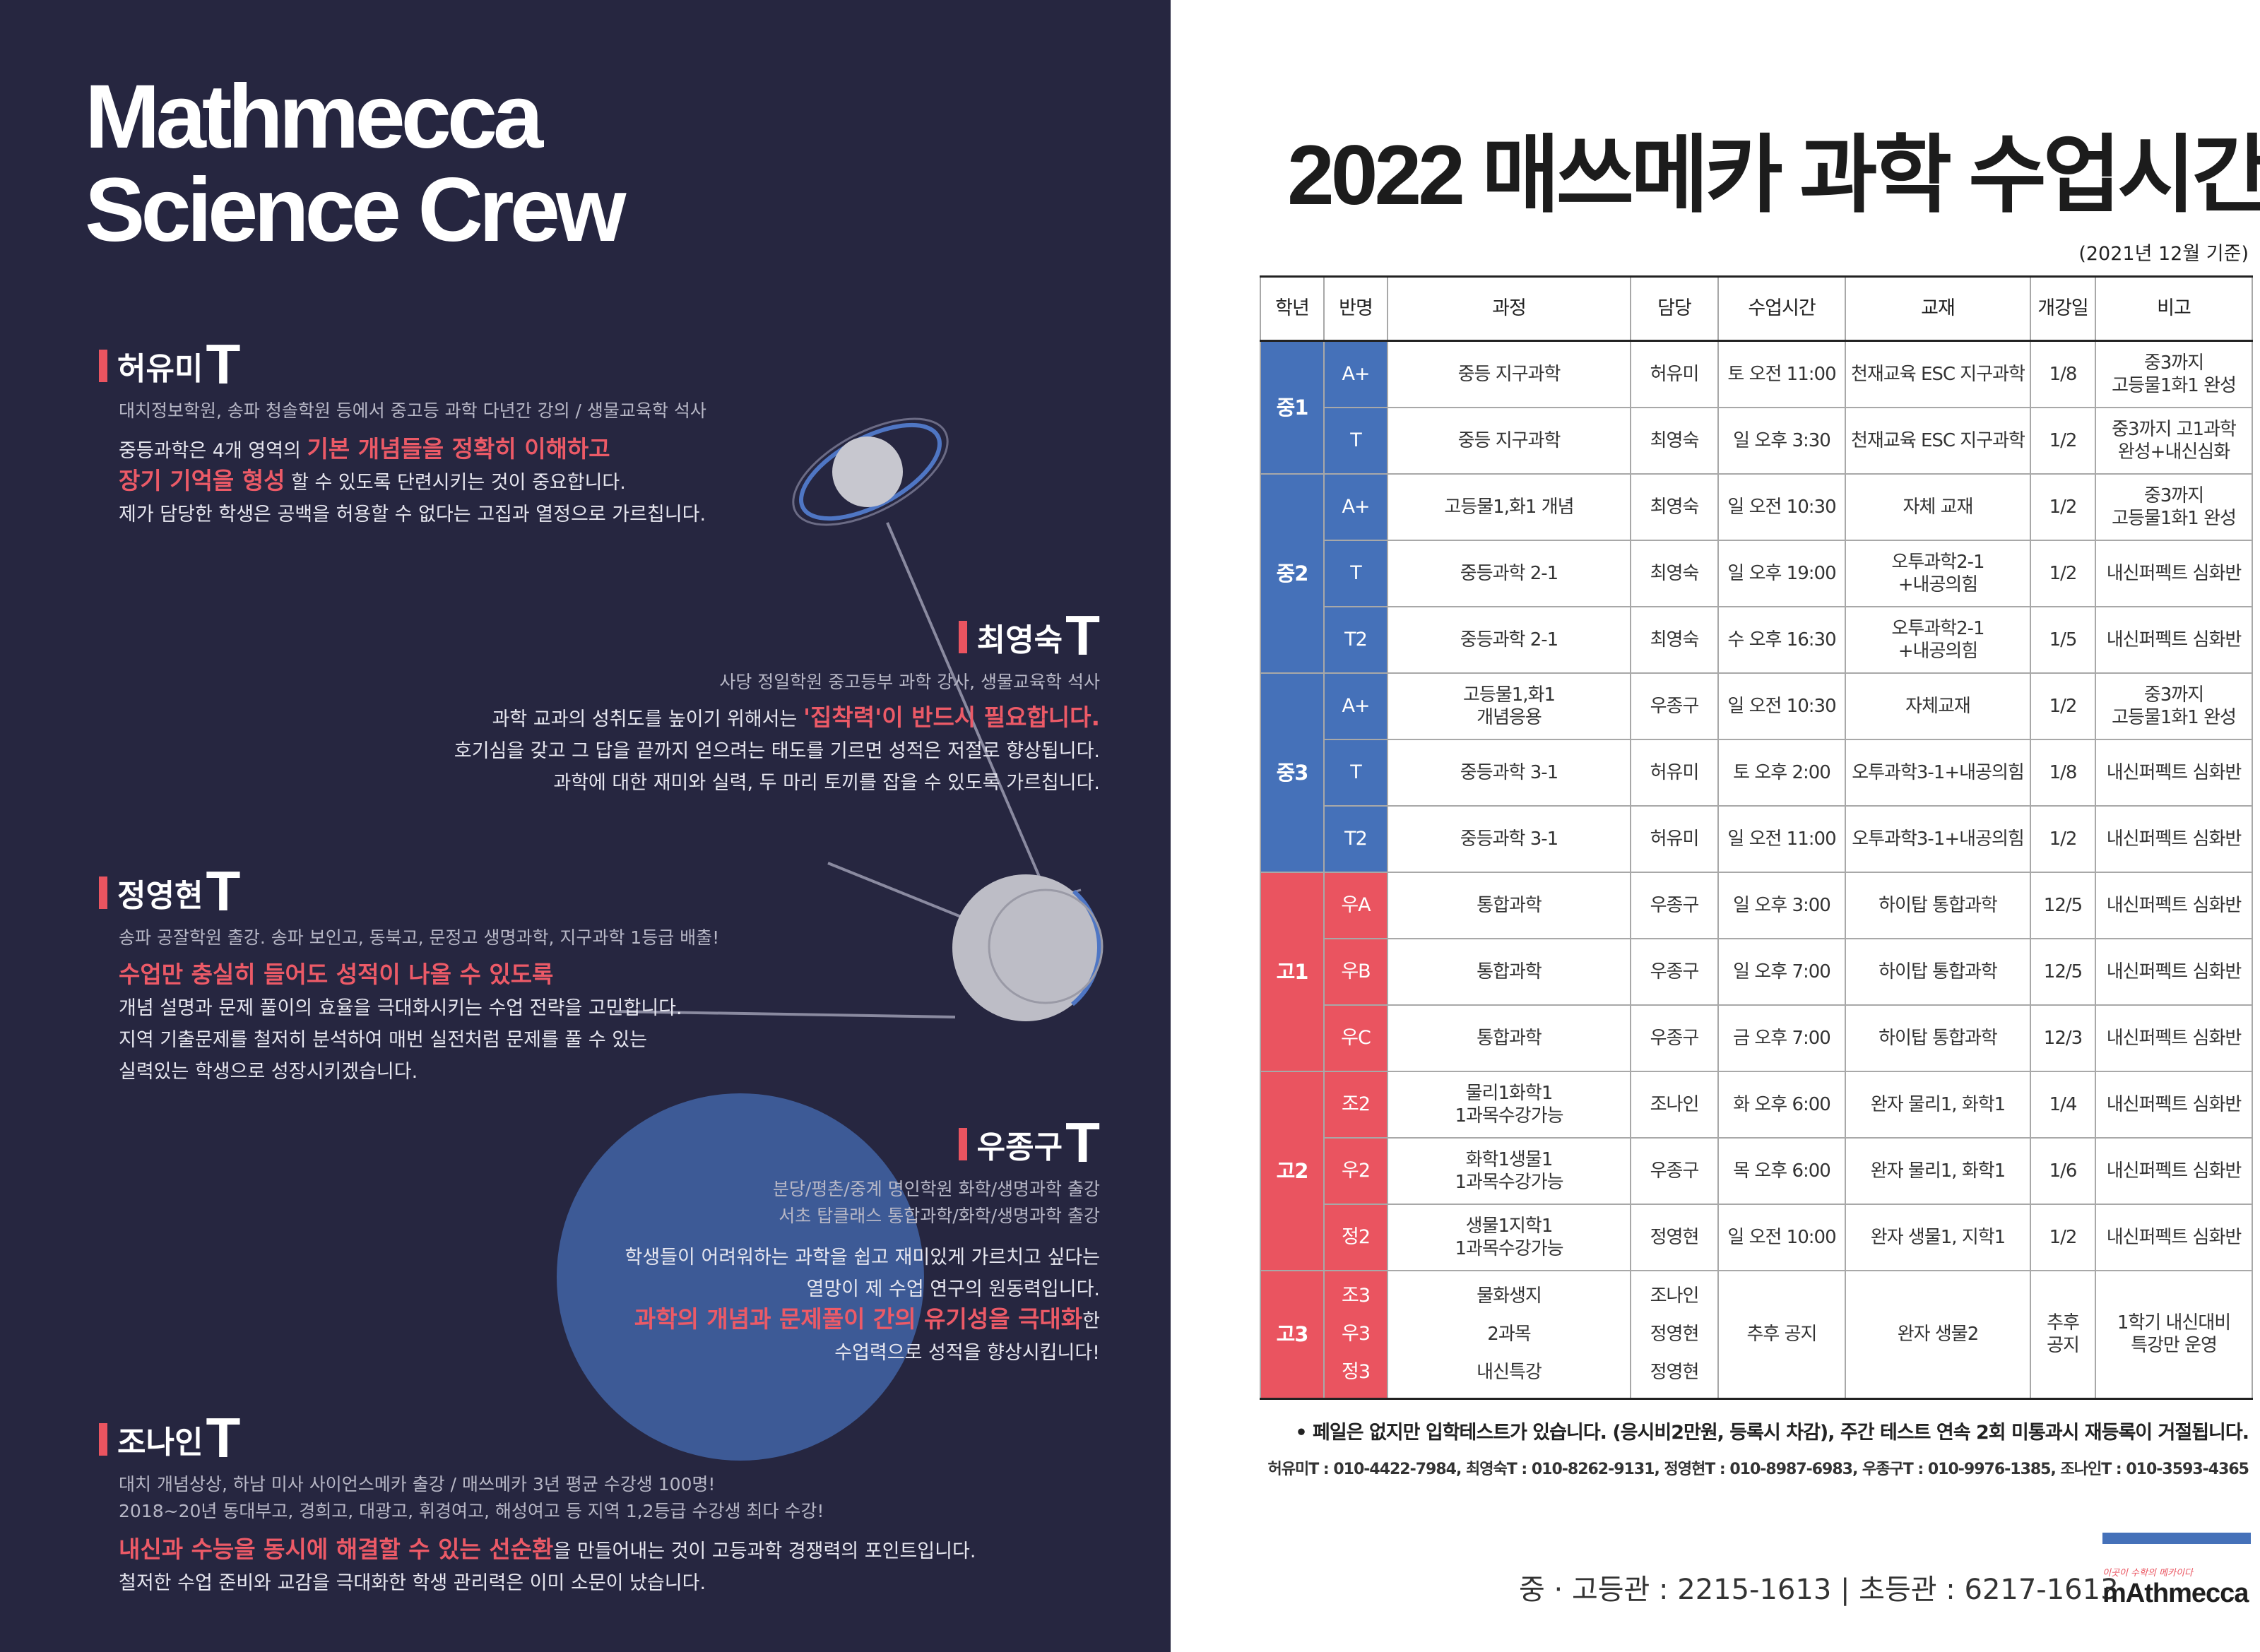 The height and width of the screenshot is (1652, 2260). Describe the element at coordinates (1356, 905) in the screenshot. I see `class-cell: 우A` at that location.